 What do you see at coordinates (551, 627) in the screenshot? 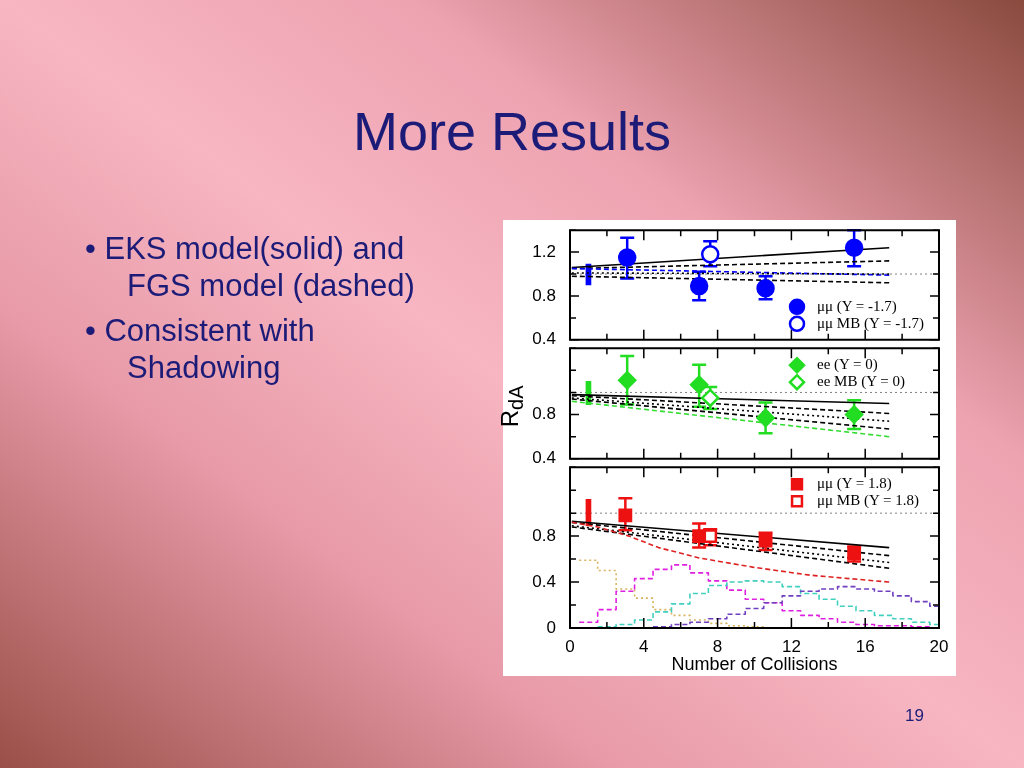
I see `y-tick-label: 0` at bounding box center [551, 627].